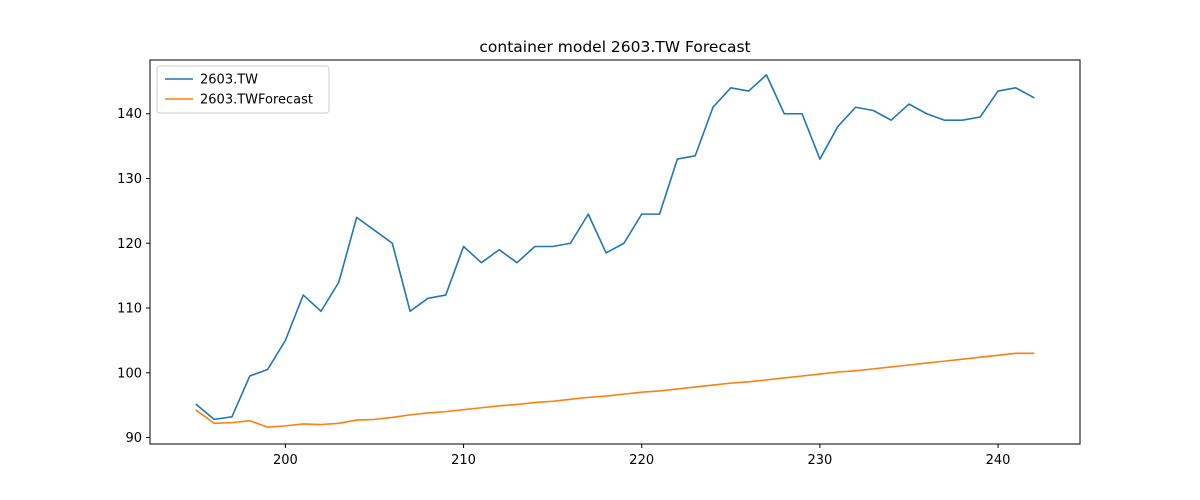 This screenshot has height=500, width=1200. What do you see at coordinates (641, 460) in the screenshot?
I see `x-tick-label: 220` at bounding box center [641, 460].